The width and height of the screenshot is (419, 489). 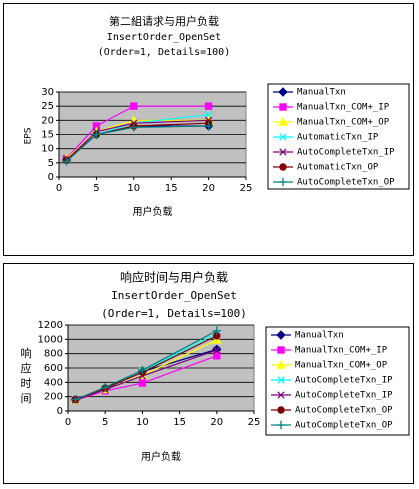 What do you see at coordinates (47, 92) in the screenshot?
I see `y-tick-label: 30` at bounding box center [47, 92].